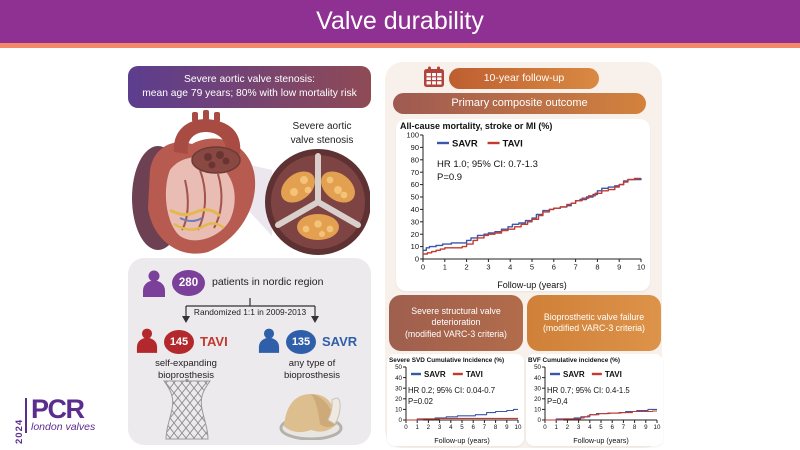 Image resolution: width=800 pixels, height=450 pixels. I want to click on svg-text: HR 1.0; 95% CI: 0.7-1.3, so click(487, 164).